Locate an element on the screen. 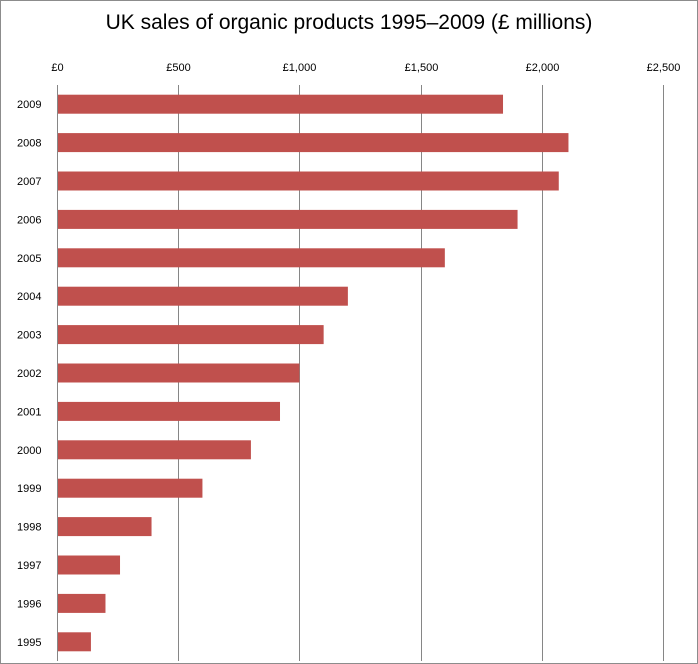 The width and height of the screenshot is (698, 664). y-category-label: 2005 is located at coordinates (29, 259).